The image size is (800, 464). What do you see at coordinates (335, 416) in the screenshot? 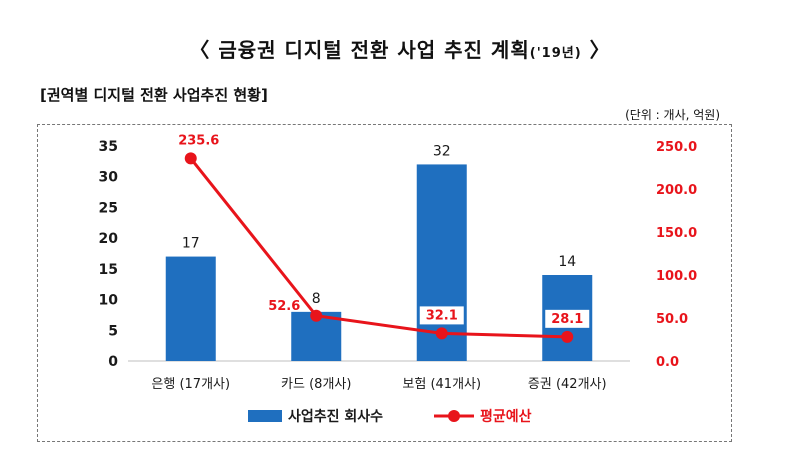
I see `legend-bar-label: 사업추진 회사수` at bounding box center [335, 416].